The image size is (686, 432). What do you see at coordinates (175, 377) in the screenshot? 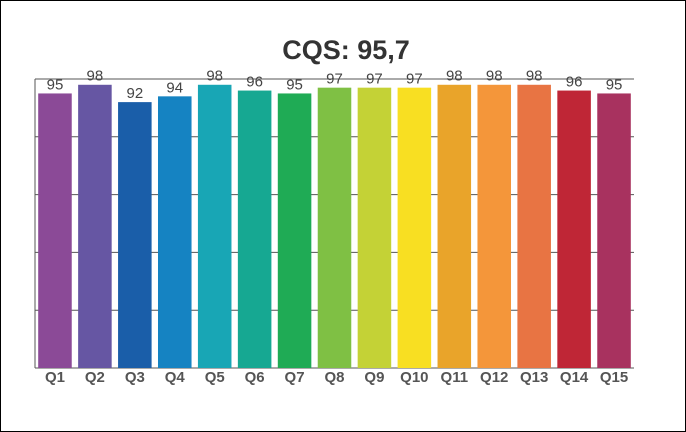
I see `x-tick-label: Q4` at bounding box center [175, 377].